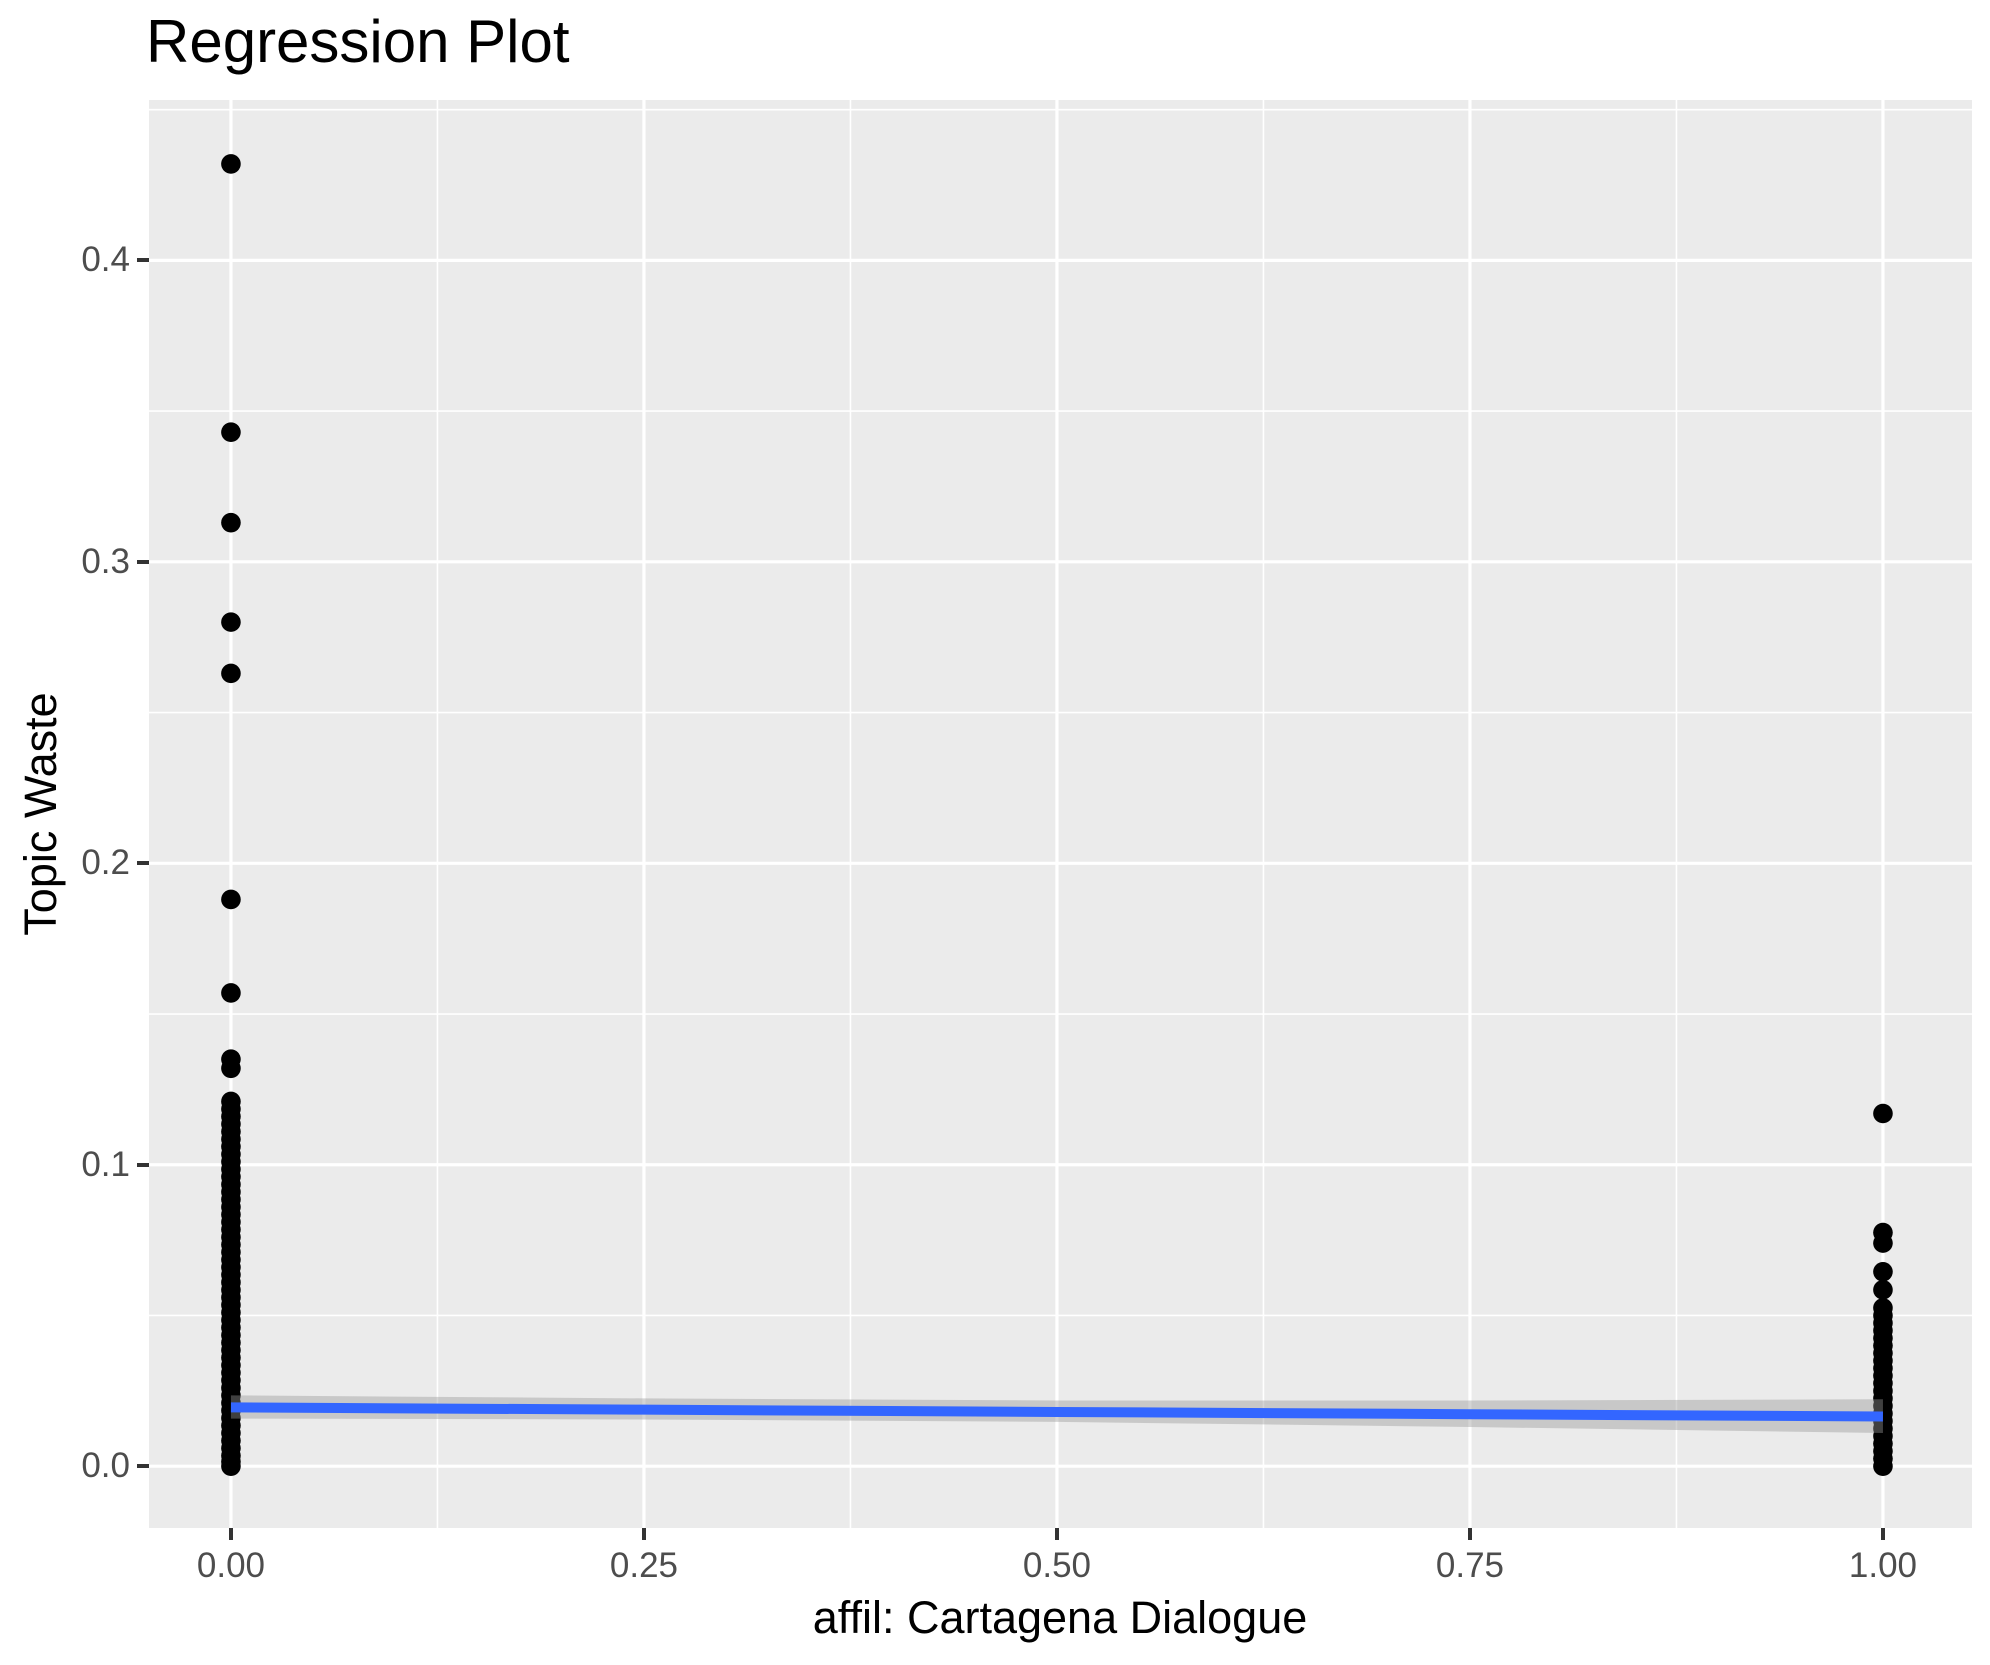 This screenshot has height=1665, width=1990. What do you see at coordinates (105, 561) in the screenshot?
I see `y-tick-label: 0.3` at bounding box center [105, 561].